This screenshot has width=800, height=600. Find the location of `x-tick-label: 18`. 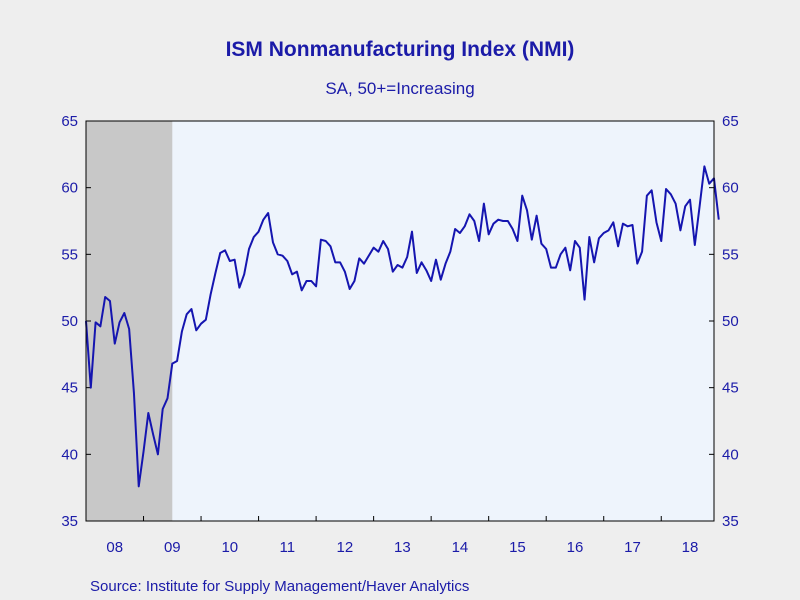

x-tick-label: 18 is located at coordinates (690, 547).